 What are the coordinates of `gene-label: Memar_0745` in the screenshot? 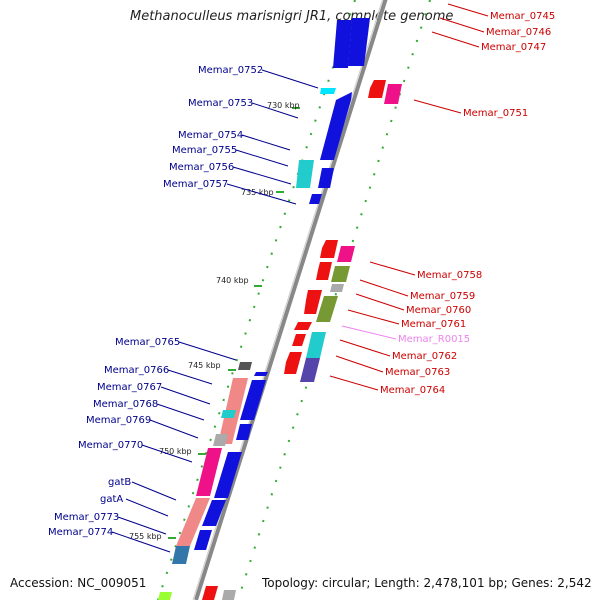 It's located at (522, 16).